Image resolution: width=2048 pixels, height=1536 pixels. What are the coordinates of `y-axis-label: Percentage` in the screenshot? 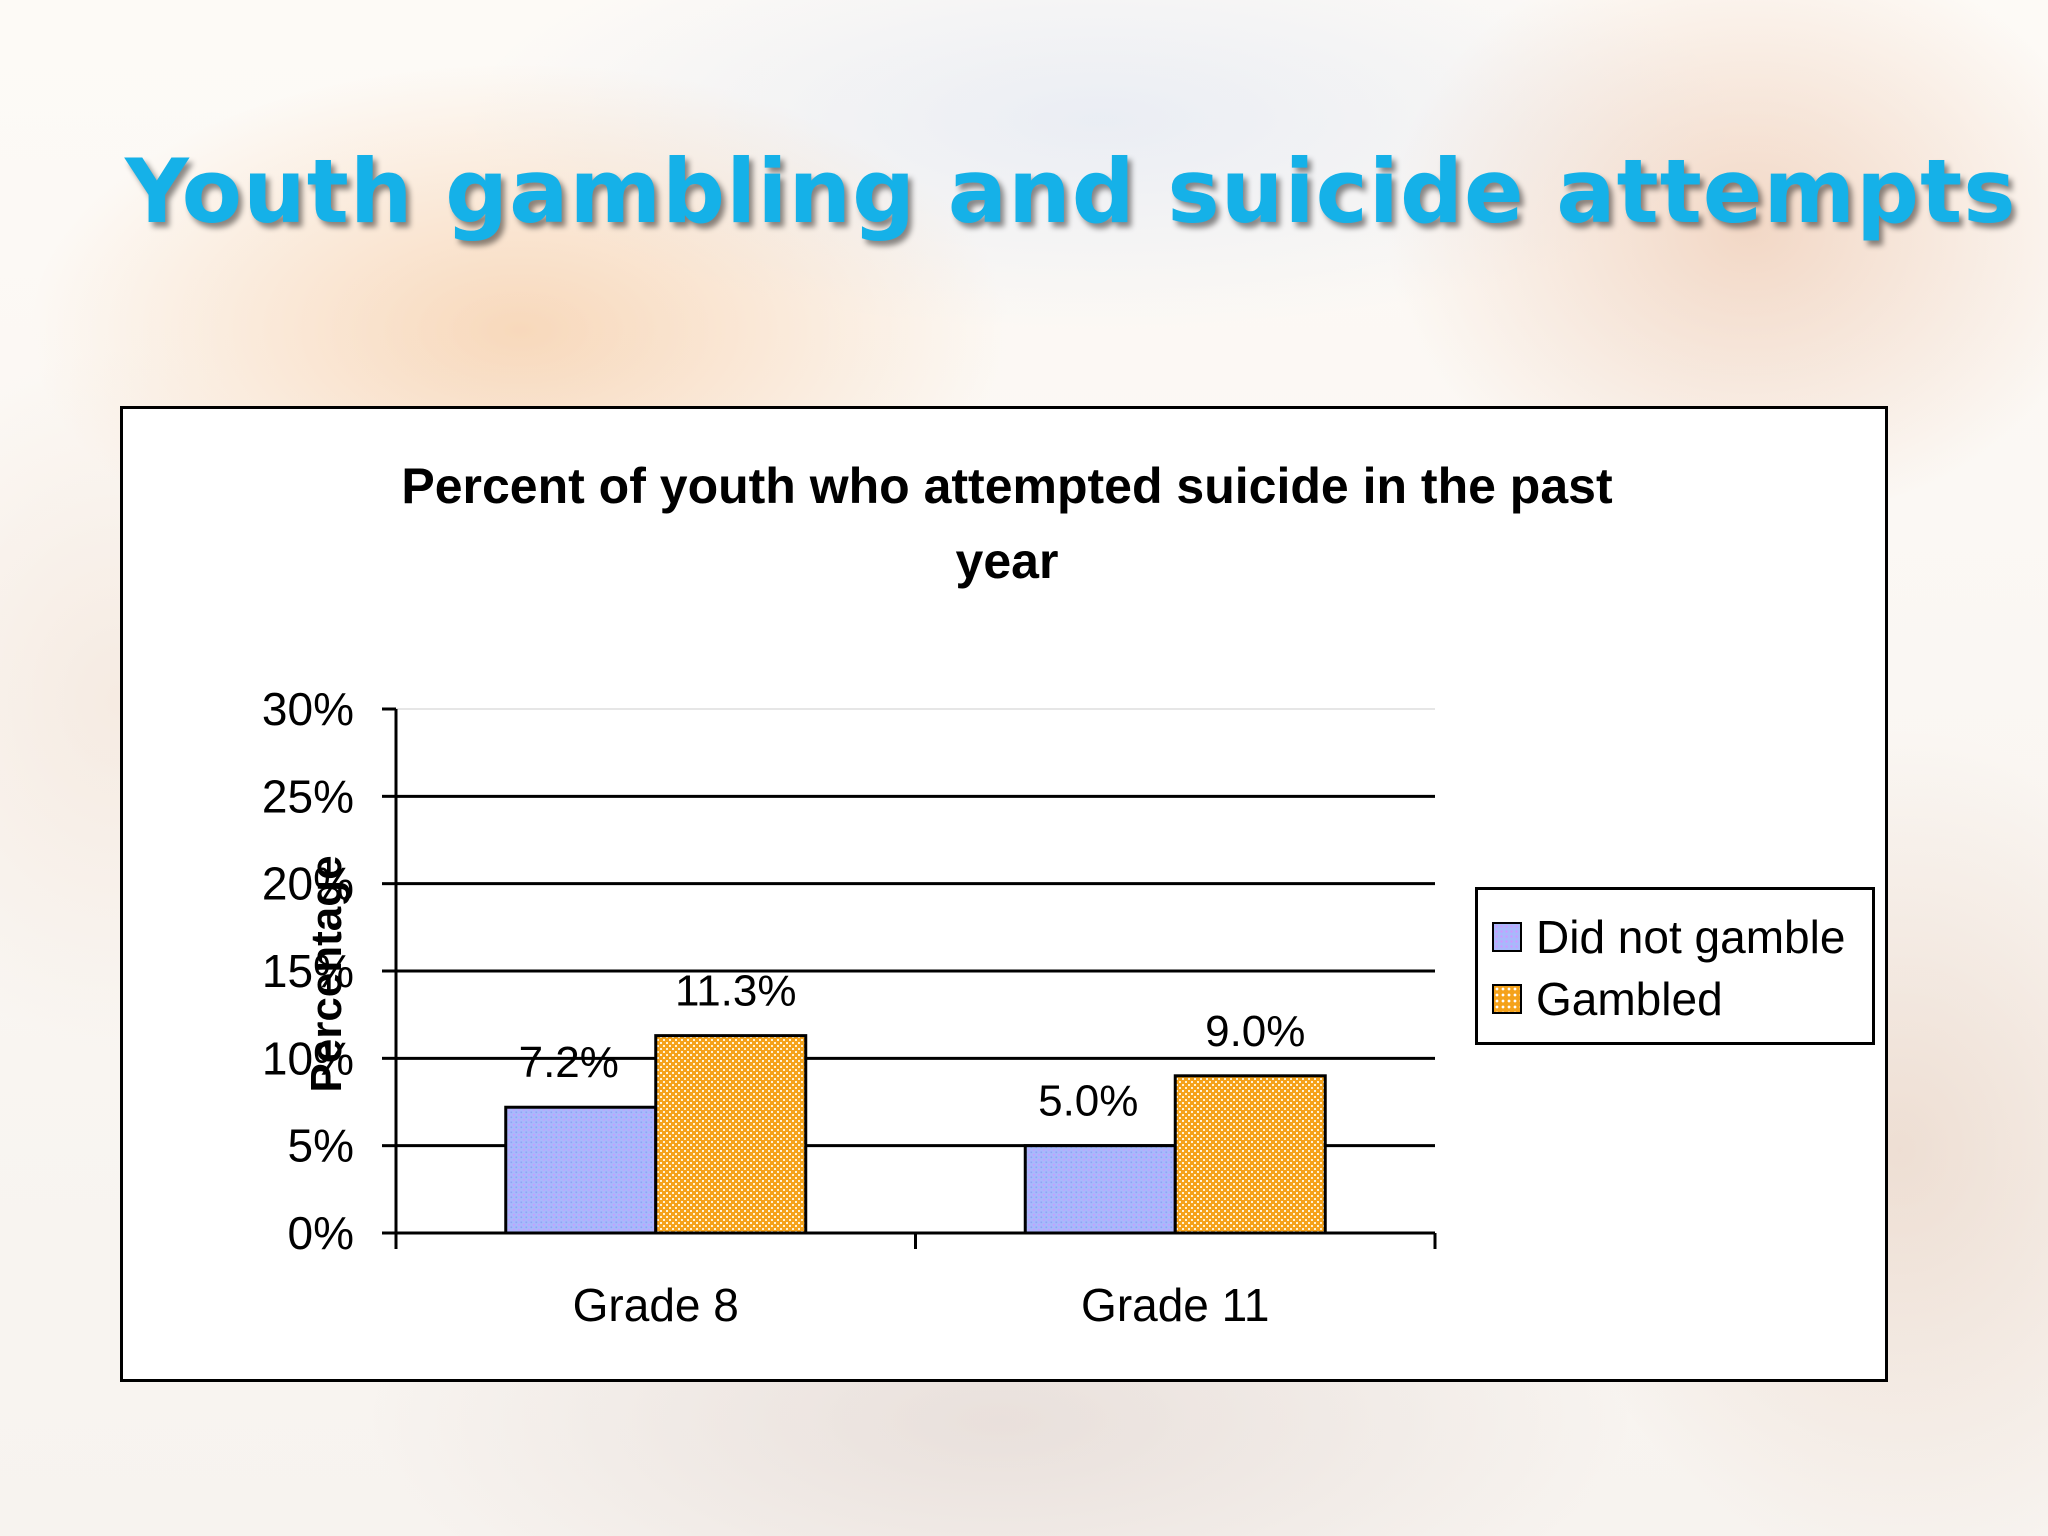 It's located at (326, 973).